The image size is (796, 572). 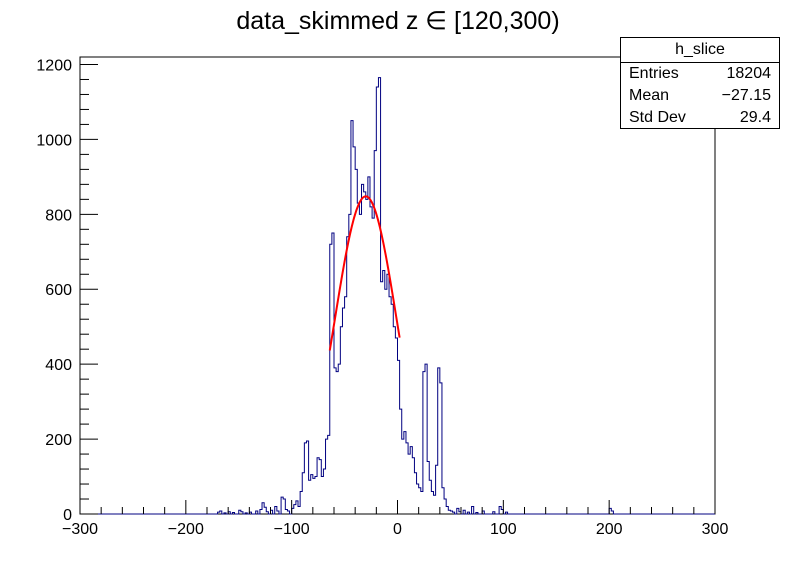 I want to click on stats-label-stddev: Std Dev, so click(x=657, y=117).